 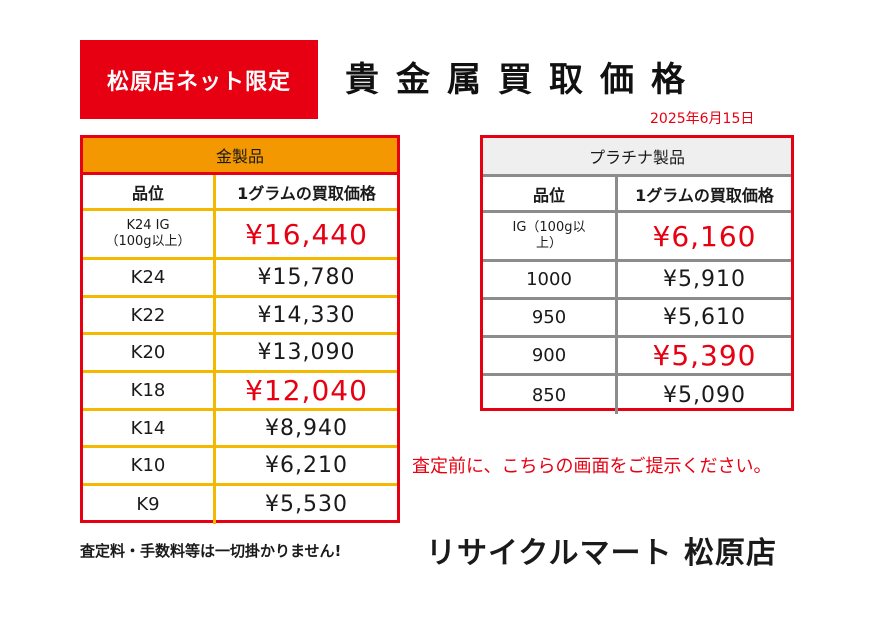 What do you see at coordinates (637, 319) in the screenshot?
I see `platinum-row: 950 ¥5,610` at bounding box center [637, 319].